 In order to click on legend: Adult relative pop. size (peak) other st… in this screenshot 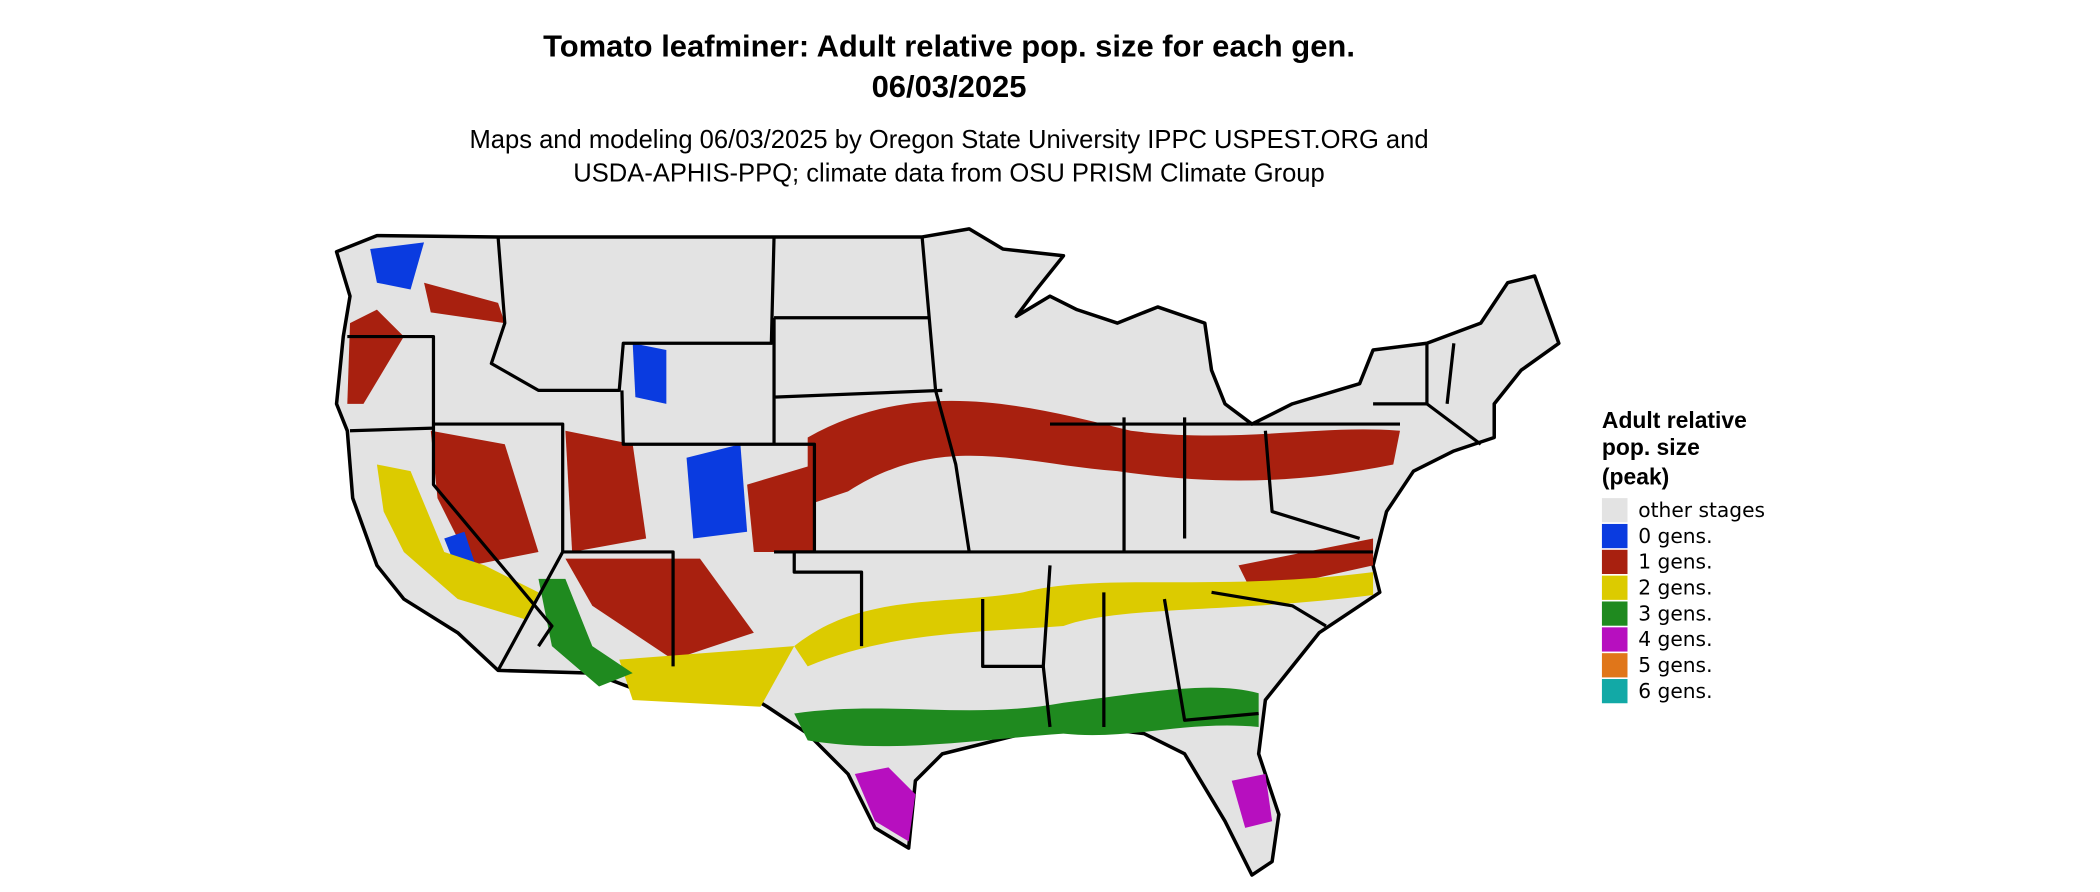, I will do `click(1683, 555)`.